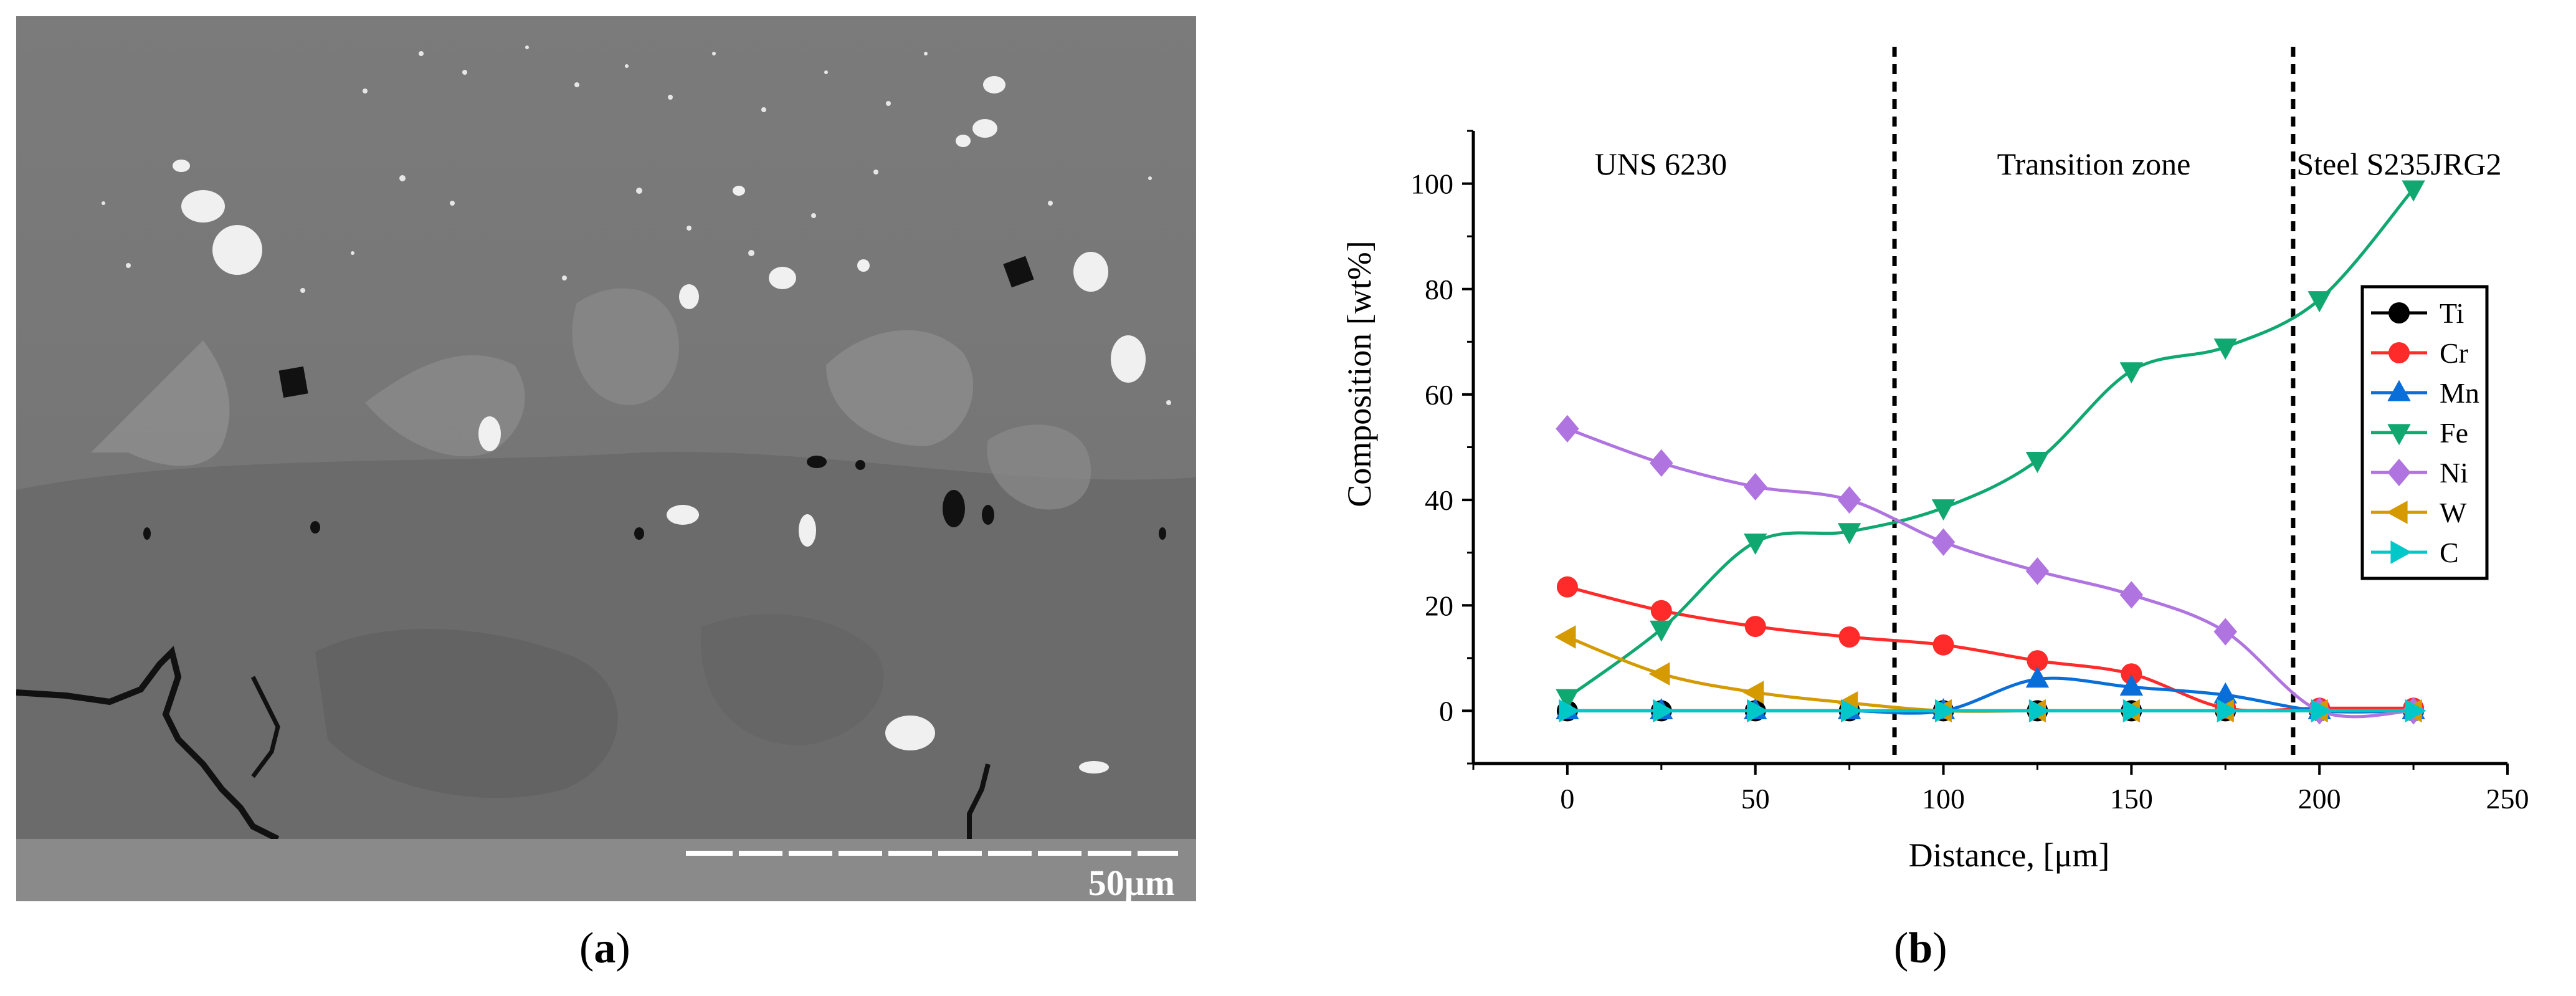 The width and height of the screenshot is (2576, 996). Describe the element at coordinates (2459, 393) in the screenshot. I see `legend-label: Mn` at that location.